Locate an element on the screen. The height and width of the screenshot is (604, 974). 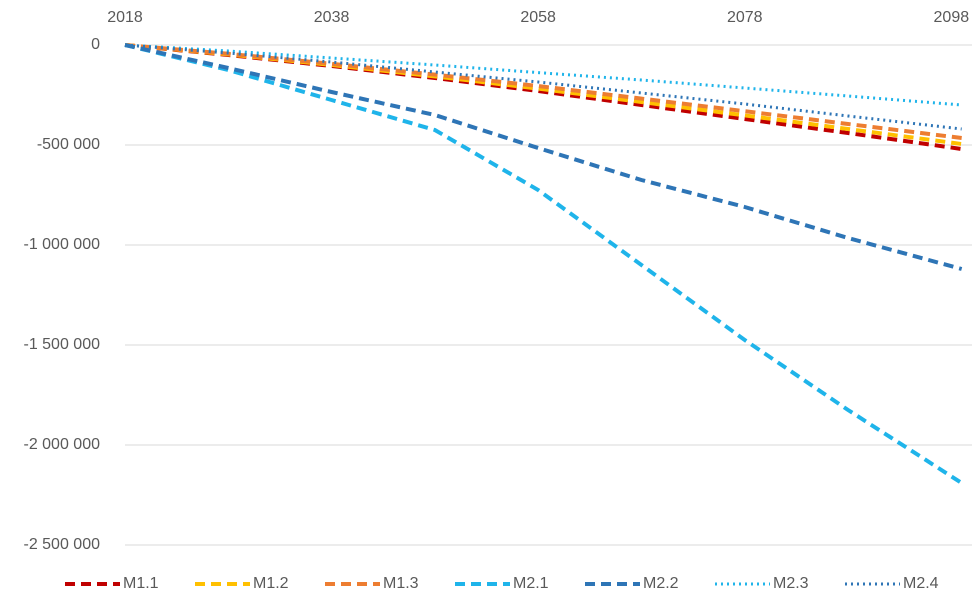
legend-label: M2.3 is located at coordinates (791, 583).